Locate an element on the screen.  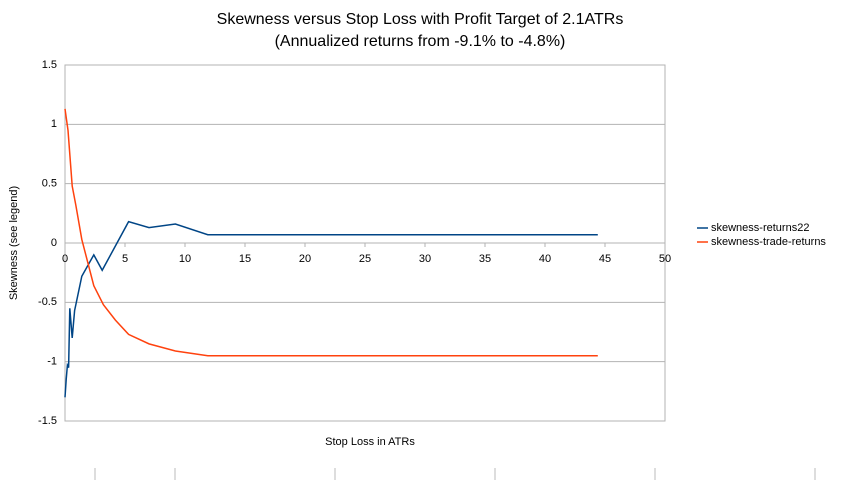
x-tick-label: 35 is located at coordinates (485, 259).